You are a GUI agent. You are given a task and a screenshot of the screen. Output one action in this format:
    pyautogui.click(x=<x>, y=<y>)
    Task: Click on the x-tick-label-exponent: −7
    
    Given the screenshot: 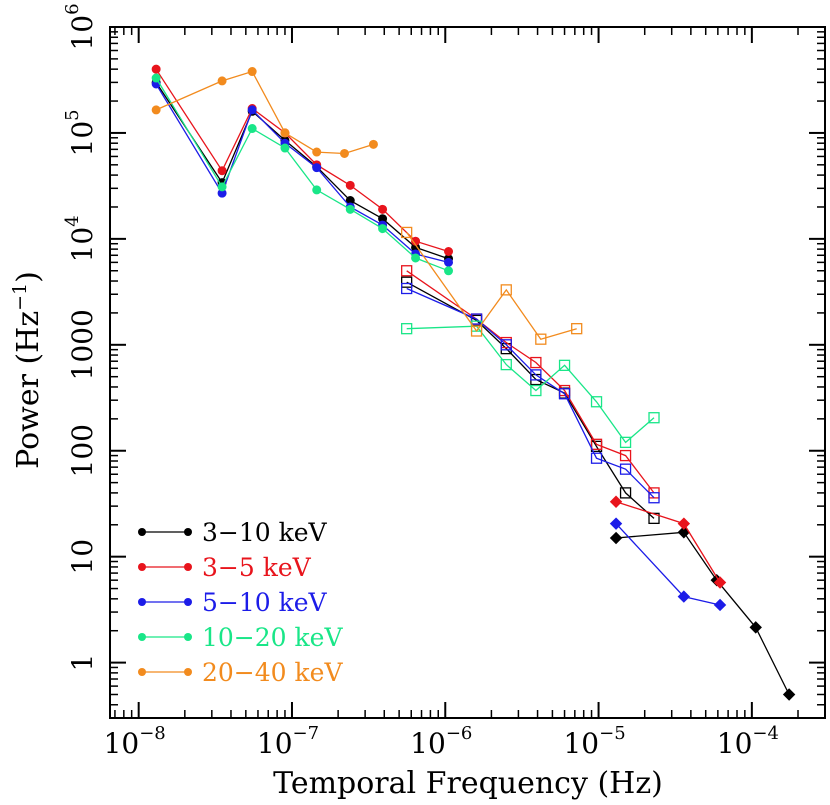 What is the action you would take?
    pyautogui.click(x=306, y=733)
    